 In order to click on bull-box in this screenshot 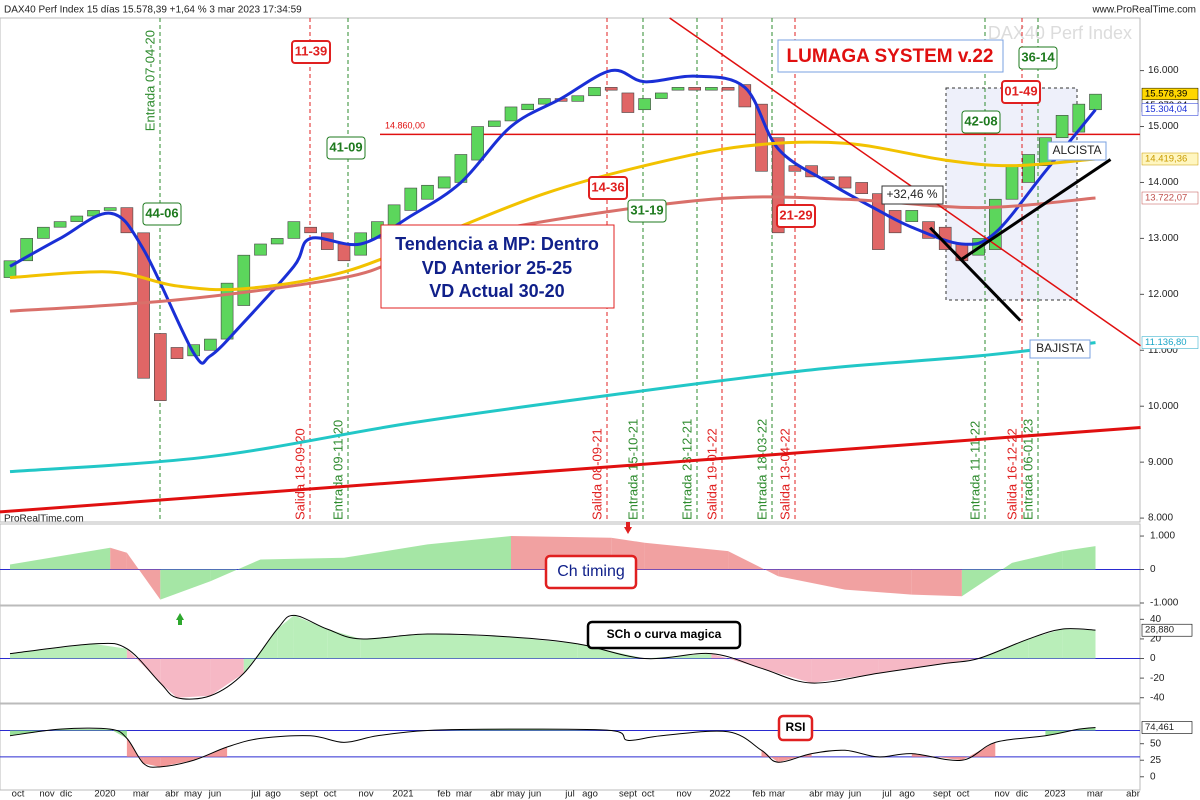, I will do `click(1077, 151)`.